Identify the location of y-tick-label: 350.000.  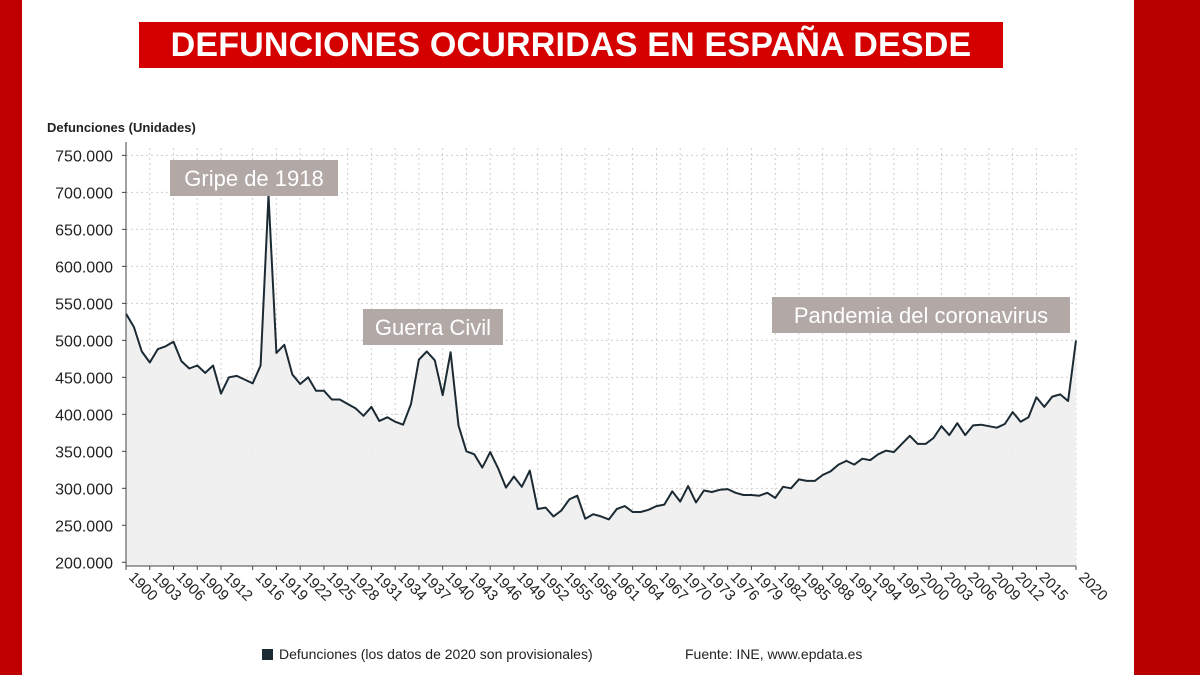
(84, 452).